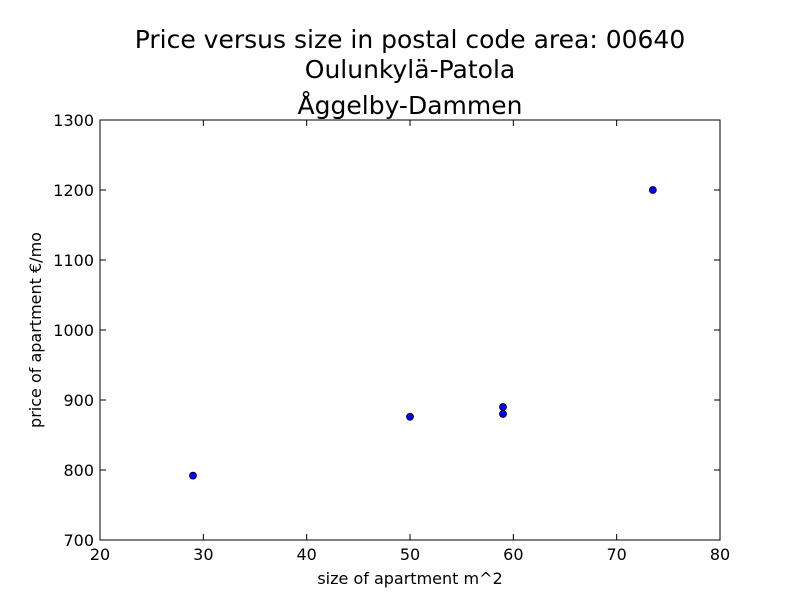 This screenshot has height=600, width=800. Describe the element at coordinates (78, 470) in the screenshot. I see `y-tick-label: 800` at that location.